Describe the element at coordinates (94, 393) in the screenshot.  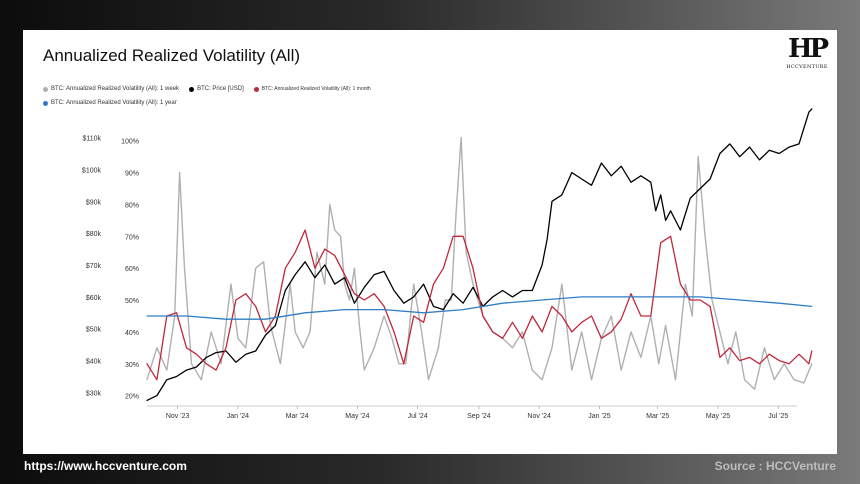
I see `left-axis-tick-label: $30k` at that location.